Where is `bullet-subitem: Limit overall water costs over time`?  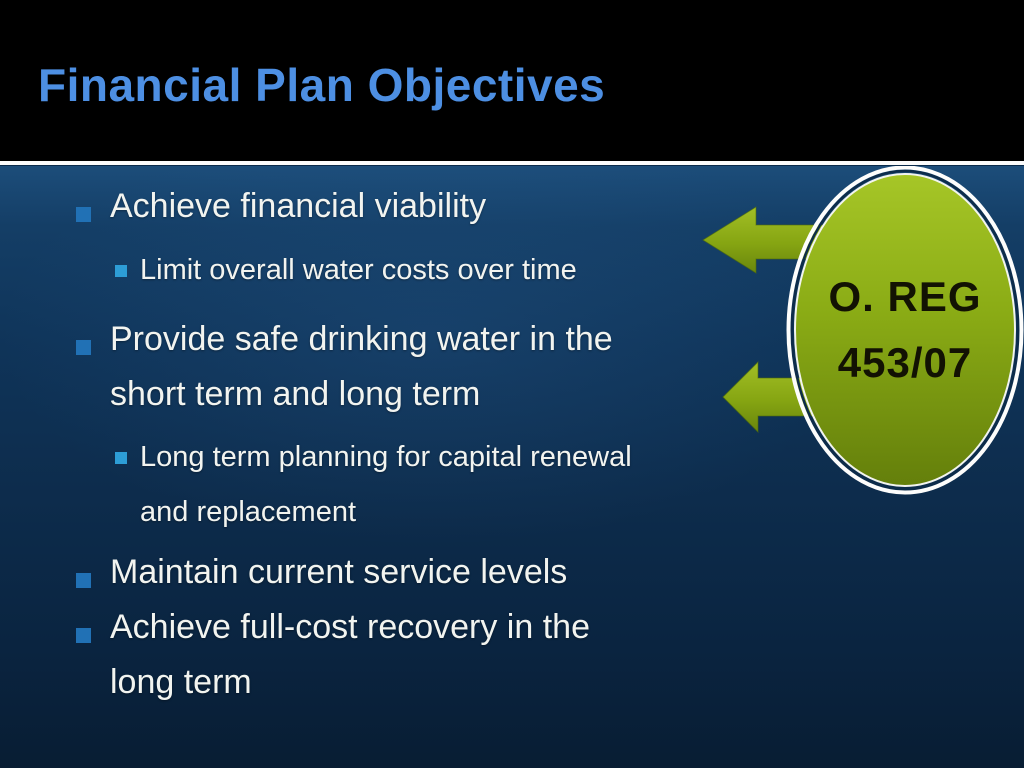 bullet-subitem: Limit overall water costs over time is located at coordinates (358, 270).